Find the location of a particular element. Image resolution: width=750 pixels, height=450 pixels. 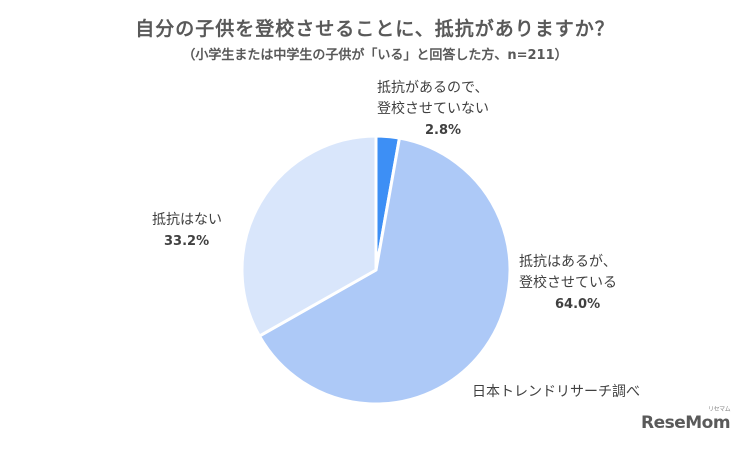

slice-label-refuse: 抵抗があるので、 登校させていない 2.8% is located at coordinates (433, 109).